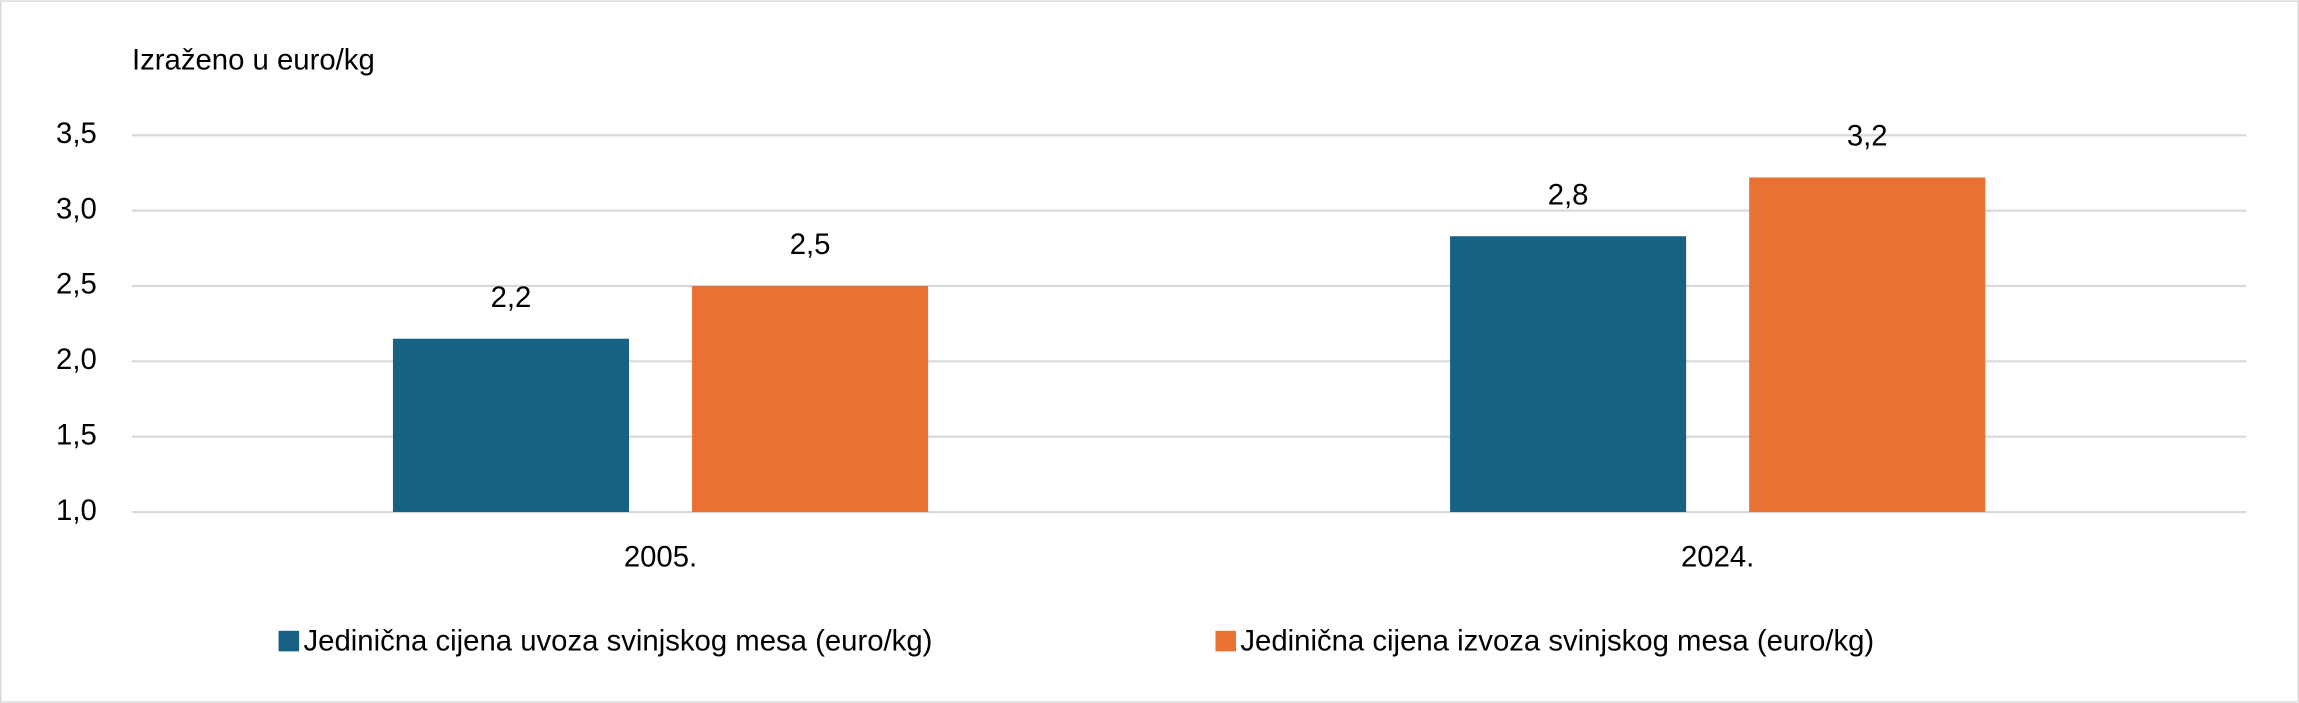 This screenshot has height=703, width=2299. I want to click on data-label: 2,5, so click(810, 244).